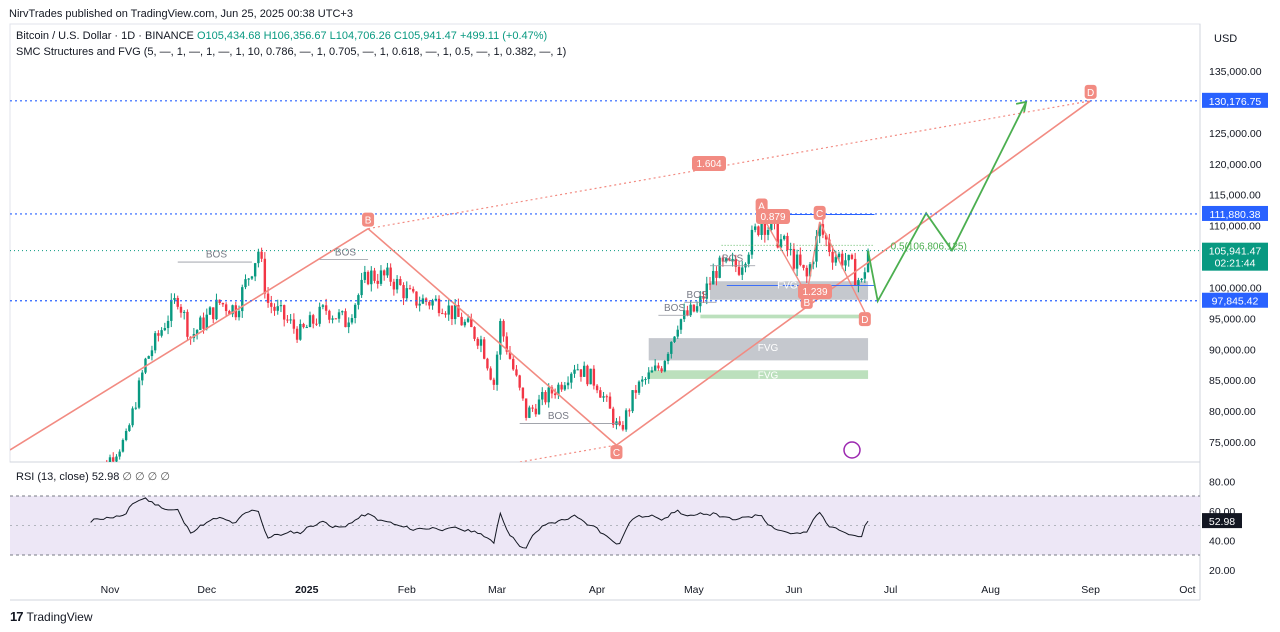  Describe the element at coordinates (558, 416) in the screenshot. I see `bos-label: BOS` at that location.